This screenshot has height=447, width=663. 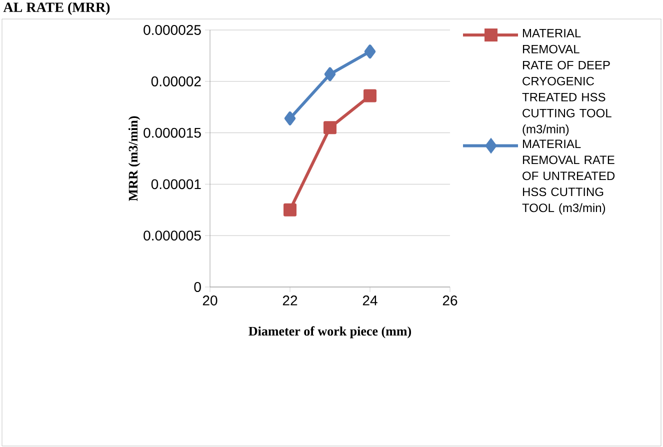 I want to click on legend-label: MATERIAL REMOVAL RATE OF UNTREATED HSS CUTTING TOOL (m3/min), so click(x=568, y=177).